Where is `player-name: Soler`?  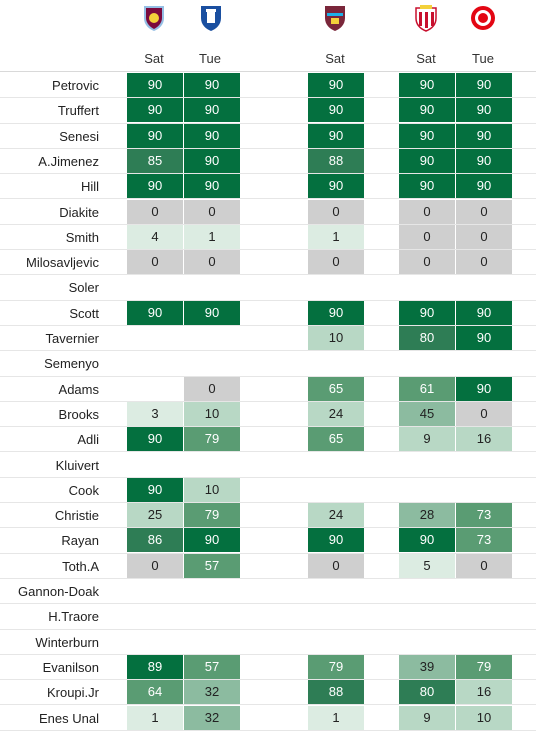
player-name: Soler is located at coordinates (83, 288).